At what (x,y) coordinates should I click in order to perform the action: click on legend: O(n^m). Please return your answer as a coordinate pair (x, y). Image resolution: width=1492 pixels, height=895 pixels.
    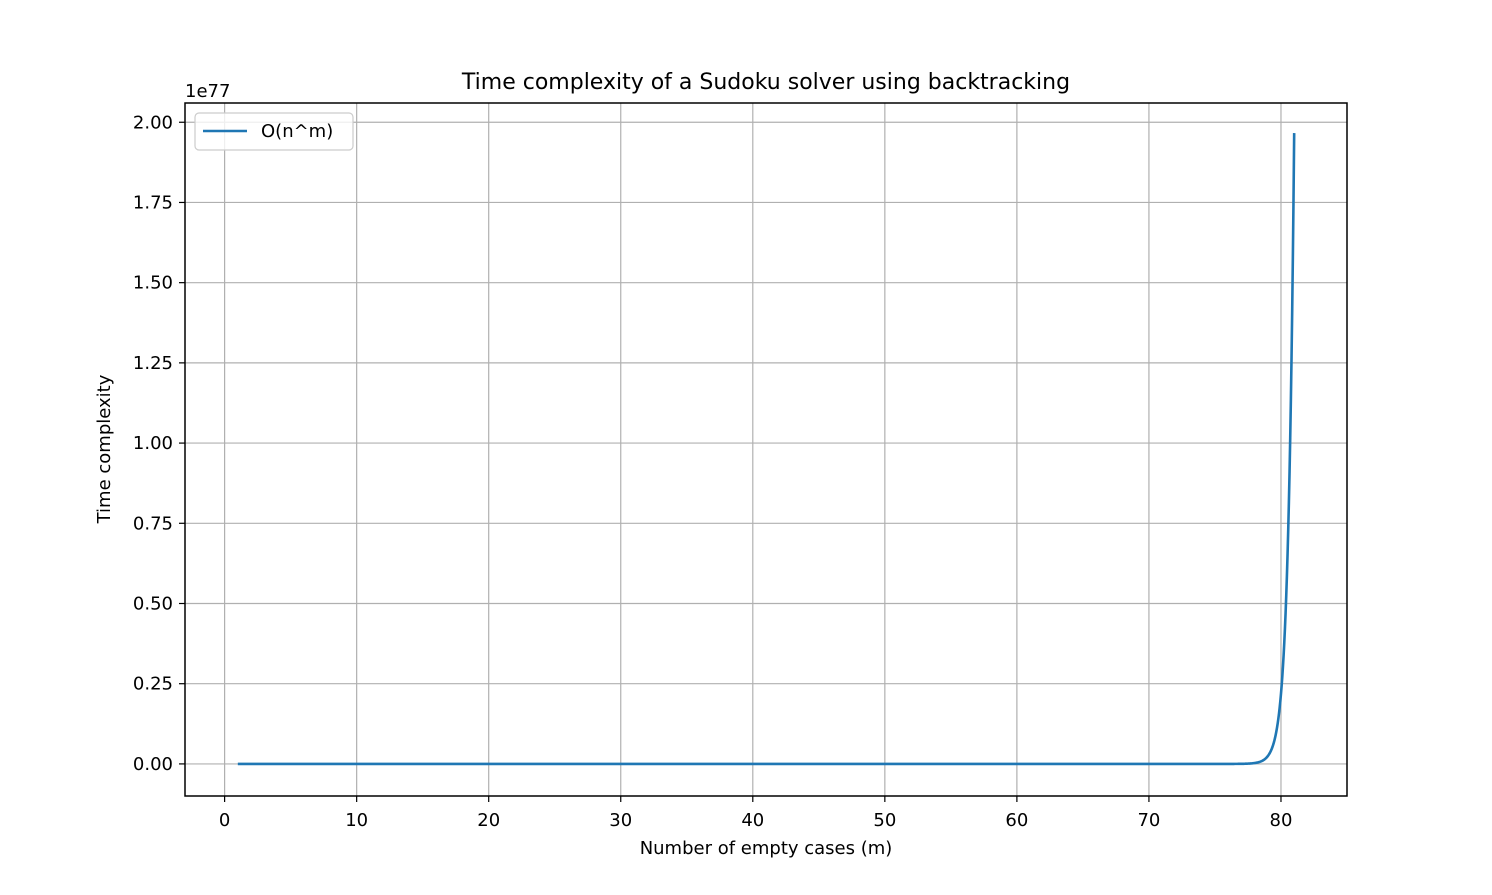
    Looking at the image, I should click on (274, 131).